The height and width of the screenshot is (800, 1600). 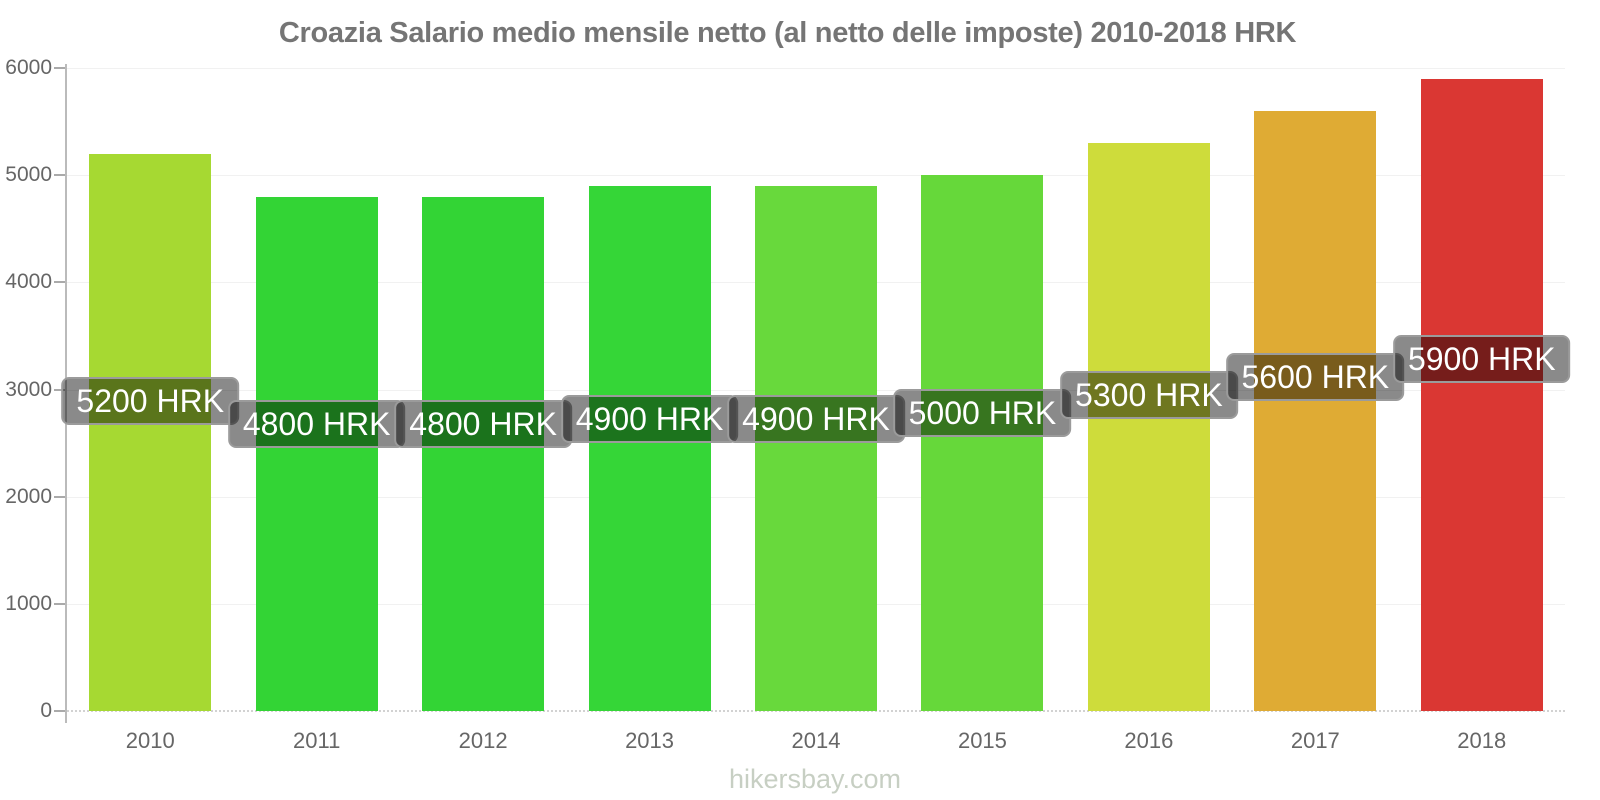 I want to click on y-tick-label-4000: 4000, so click(x=28, y=282).